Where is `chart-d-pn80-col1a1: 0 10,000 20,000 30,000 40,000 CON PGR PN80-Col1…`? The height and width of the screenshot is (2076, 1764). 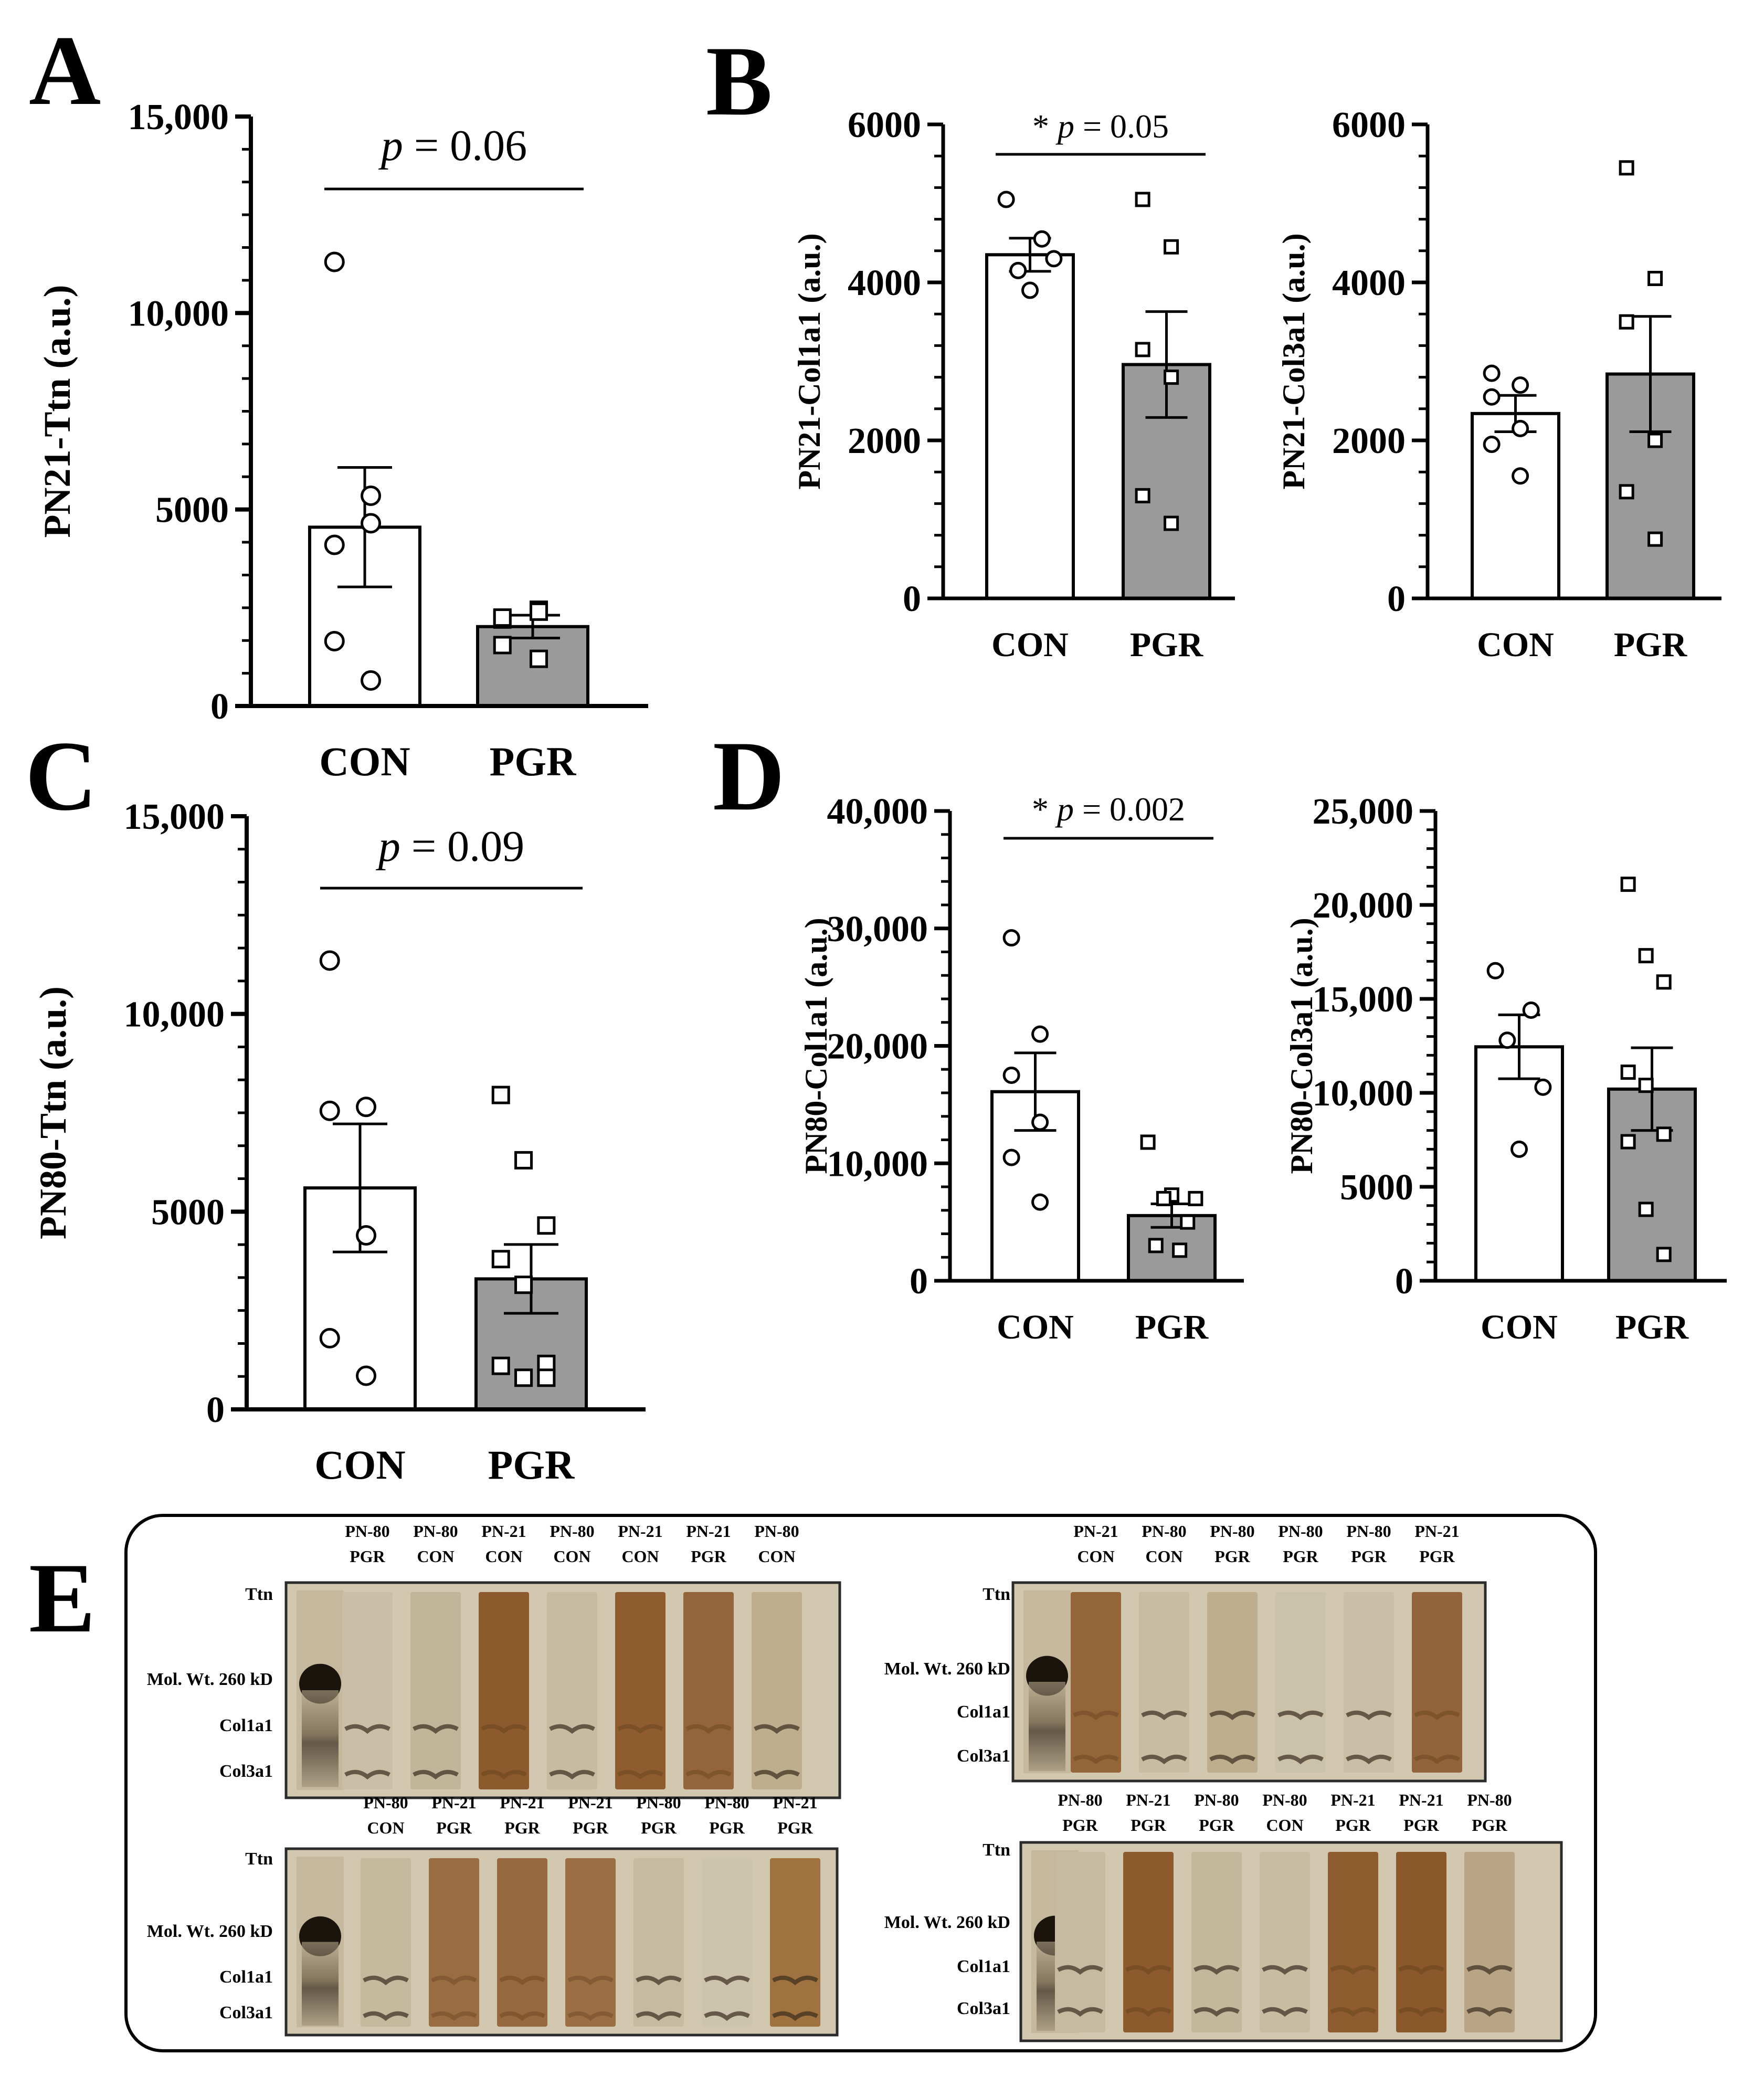 chart-d-pn80-col1a1: 0 10,000 20,000 30,000 40,000 CON PGR PN80-Col1… is located at coordinates (1021, 1068).